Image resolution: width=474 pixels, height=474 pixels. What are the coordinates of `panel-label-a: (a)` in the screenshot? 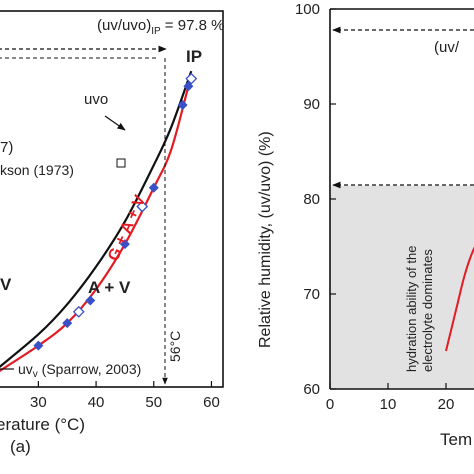 It's located at (20, 446).